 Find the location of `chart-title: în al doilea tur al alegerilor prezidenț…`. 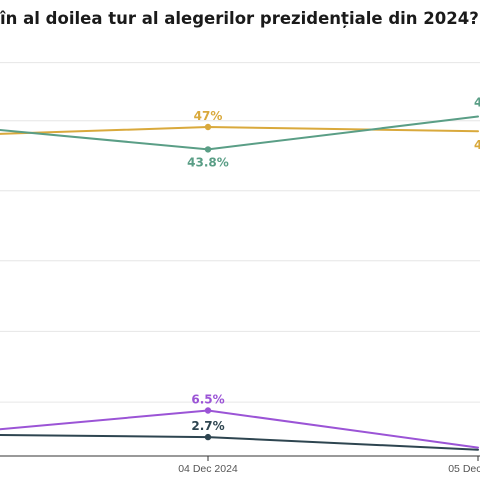

chart-title: în al doilea tur al alegerilor prezidenț… is located at coordinates (239, 18).